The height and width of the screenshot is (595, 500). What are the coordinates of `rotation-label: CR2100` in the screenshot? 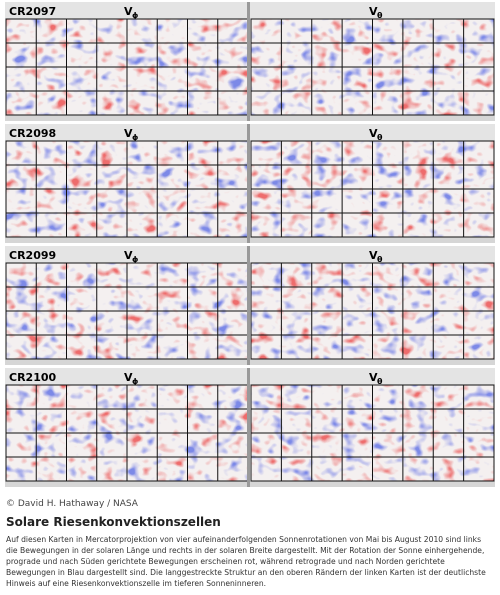 It's located at (33, 377).